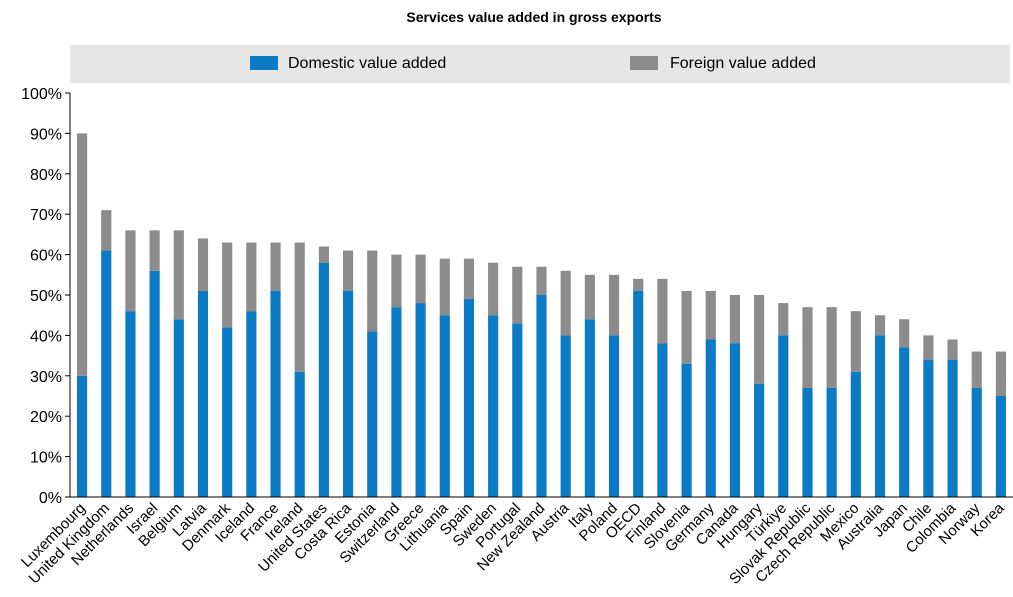 This screenshot has height=597, width=1013. What do you see at coordinates (46, 377) in the screenshot?
I see `y-tick-label: 30%` at bounding box center [46, 377].